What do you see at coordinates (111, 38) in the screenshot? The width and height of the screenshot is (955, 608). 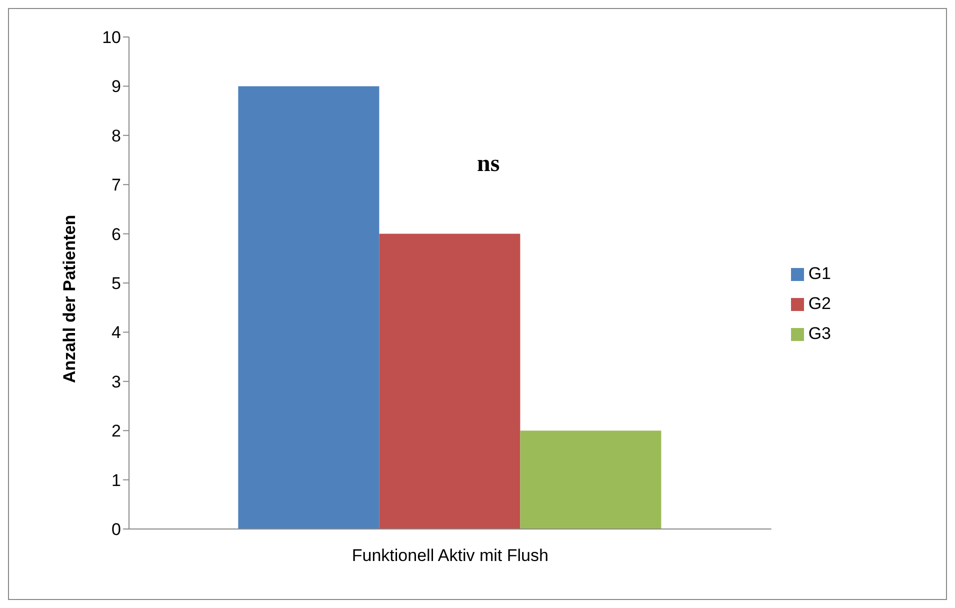 I see `y-tick-label: 10` at bounding box center [111, 38].